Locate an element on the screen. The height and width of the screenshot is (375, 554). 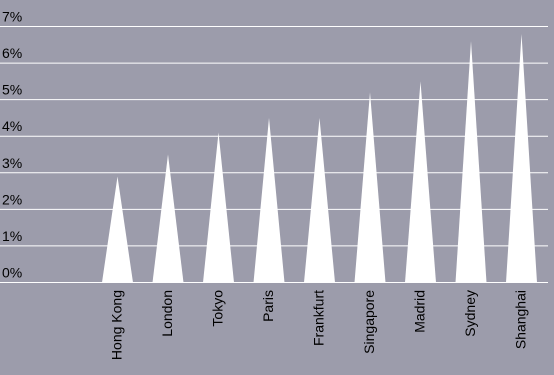
bar-singapore is located at coordinates (370, 187).